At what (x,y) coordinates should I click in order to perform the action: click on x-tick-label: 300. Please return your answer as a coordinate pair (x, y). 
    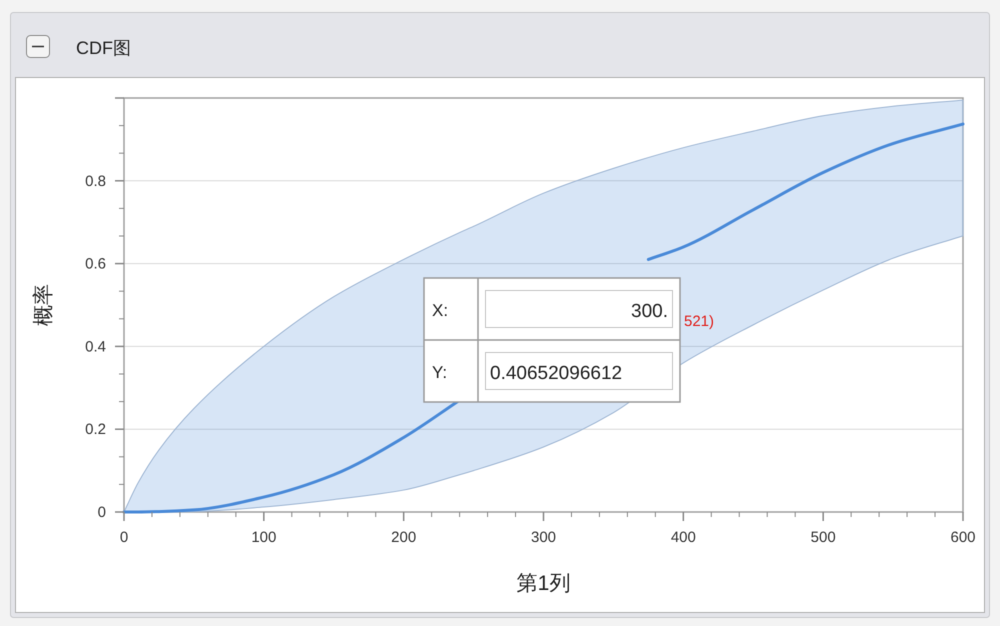
    Looking at the image, I should click on (543, 537).